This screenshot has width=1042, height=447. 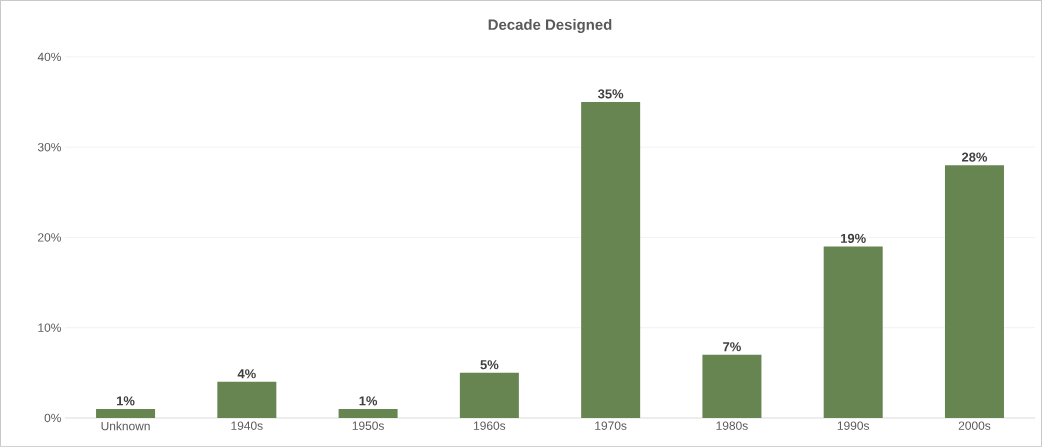 I want to click on x-tick-label: 1970s, so click(x=611, y=426).